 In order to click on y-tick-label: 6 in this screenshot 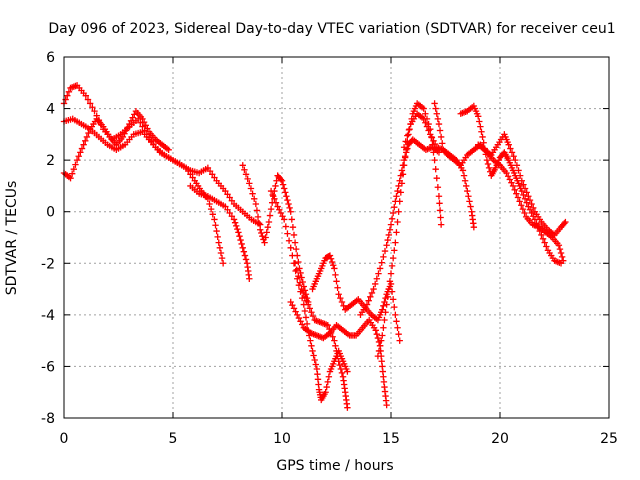, I will do `click(50, 58)`.